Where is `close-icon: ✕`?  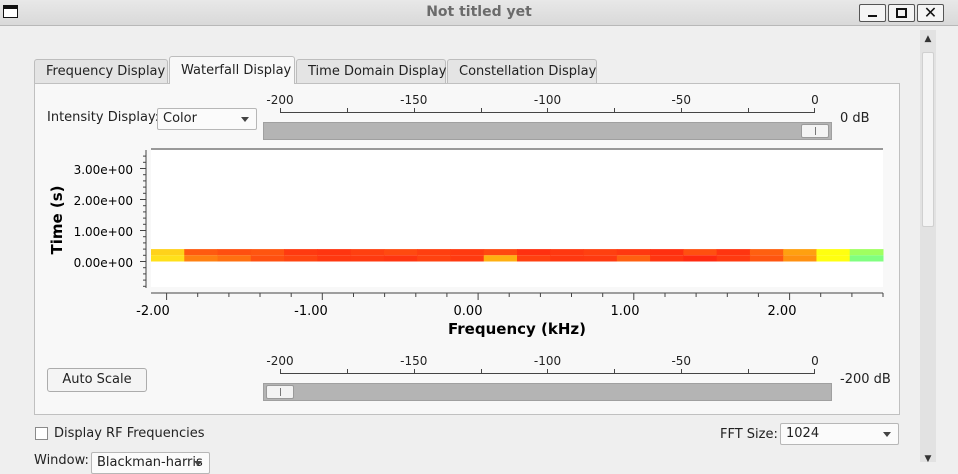 close-icon: ✕ is located at coordinates (930, 12).